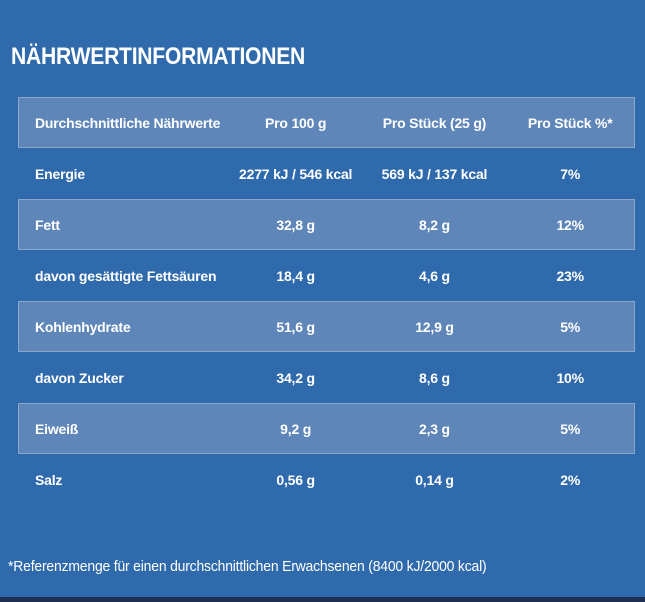 This screenshot has height=602, width=645. What do you see at coordinates (128, 122) in the screenshot?
I see `column-header-nutrient: Durchschnittliche Nährwerte` at bounding box center [128, 122].